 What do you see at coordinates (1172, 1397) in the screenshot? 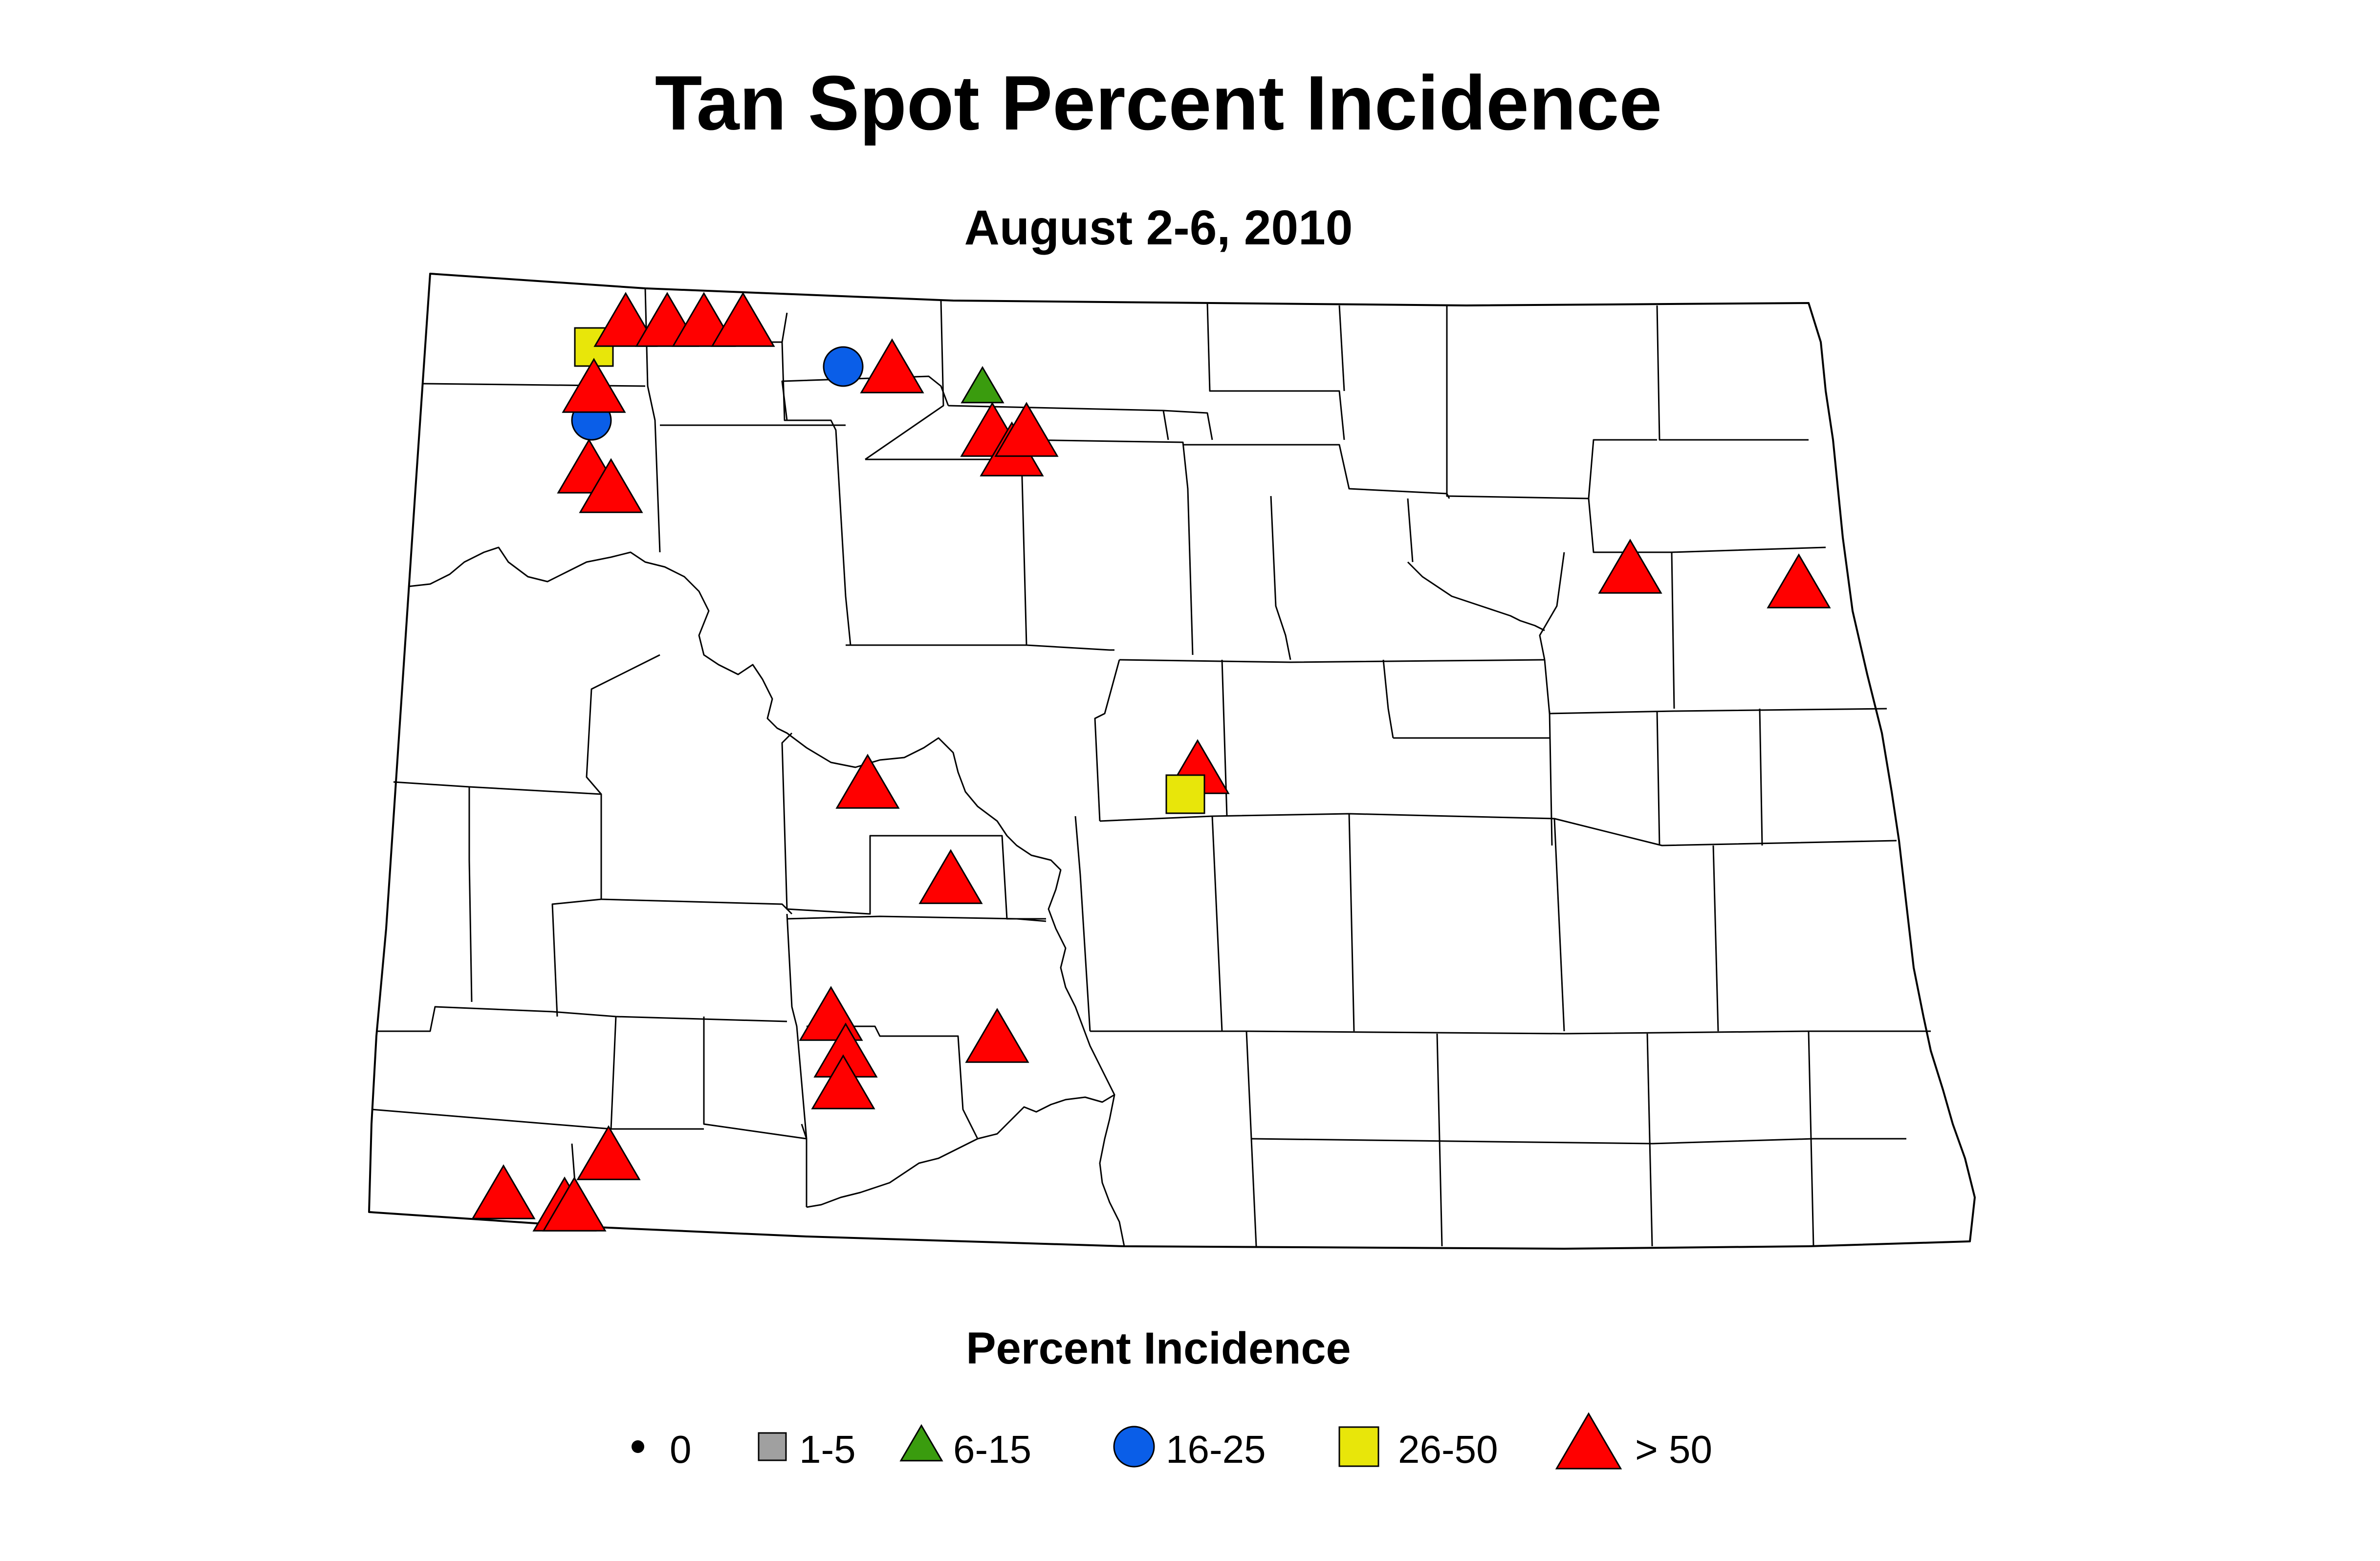
I see `legend: Percent Incidence 0 1-5 6-15 16-25 26-50 > 50` at bounding box center [1172, 1397].